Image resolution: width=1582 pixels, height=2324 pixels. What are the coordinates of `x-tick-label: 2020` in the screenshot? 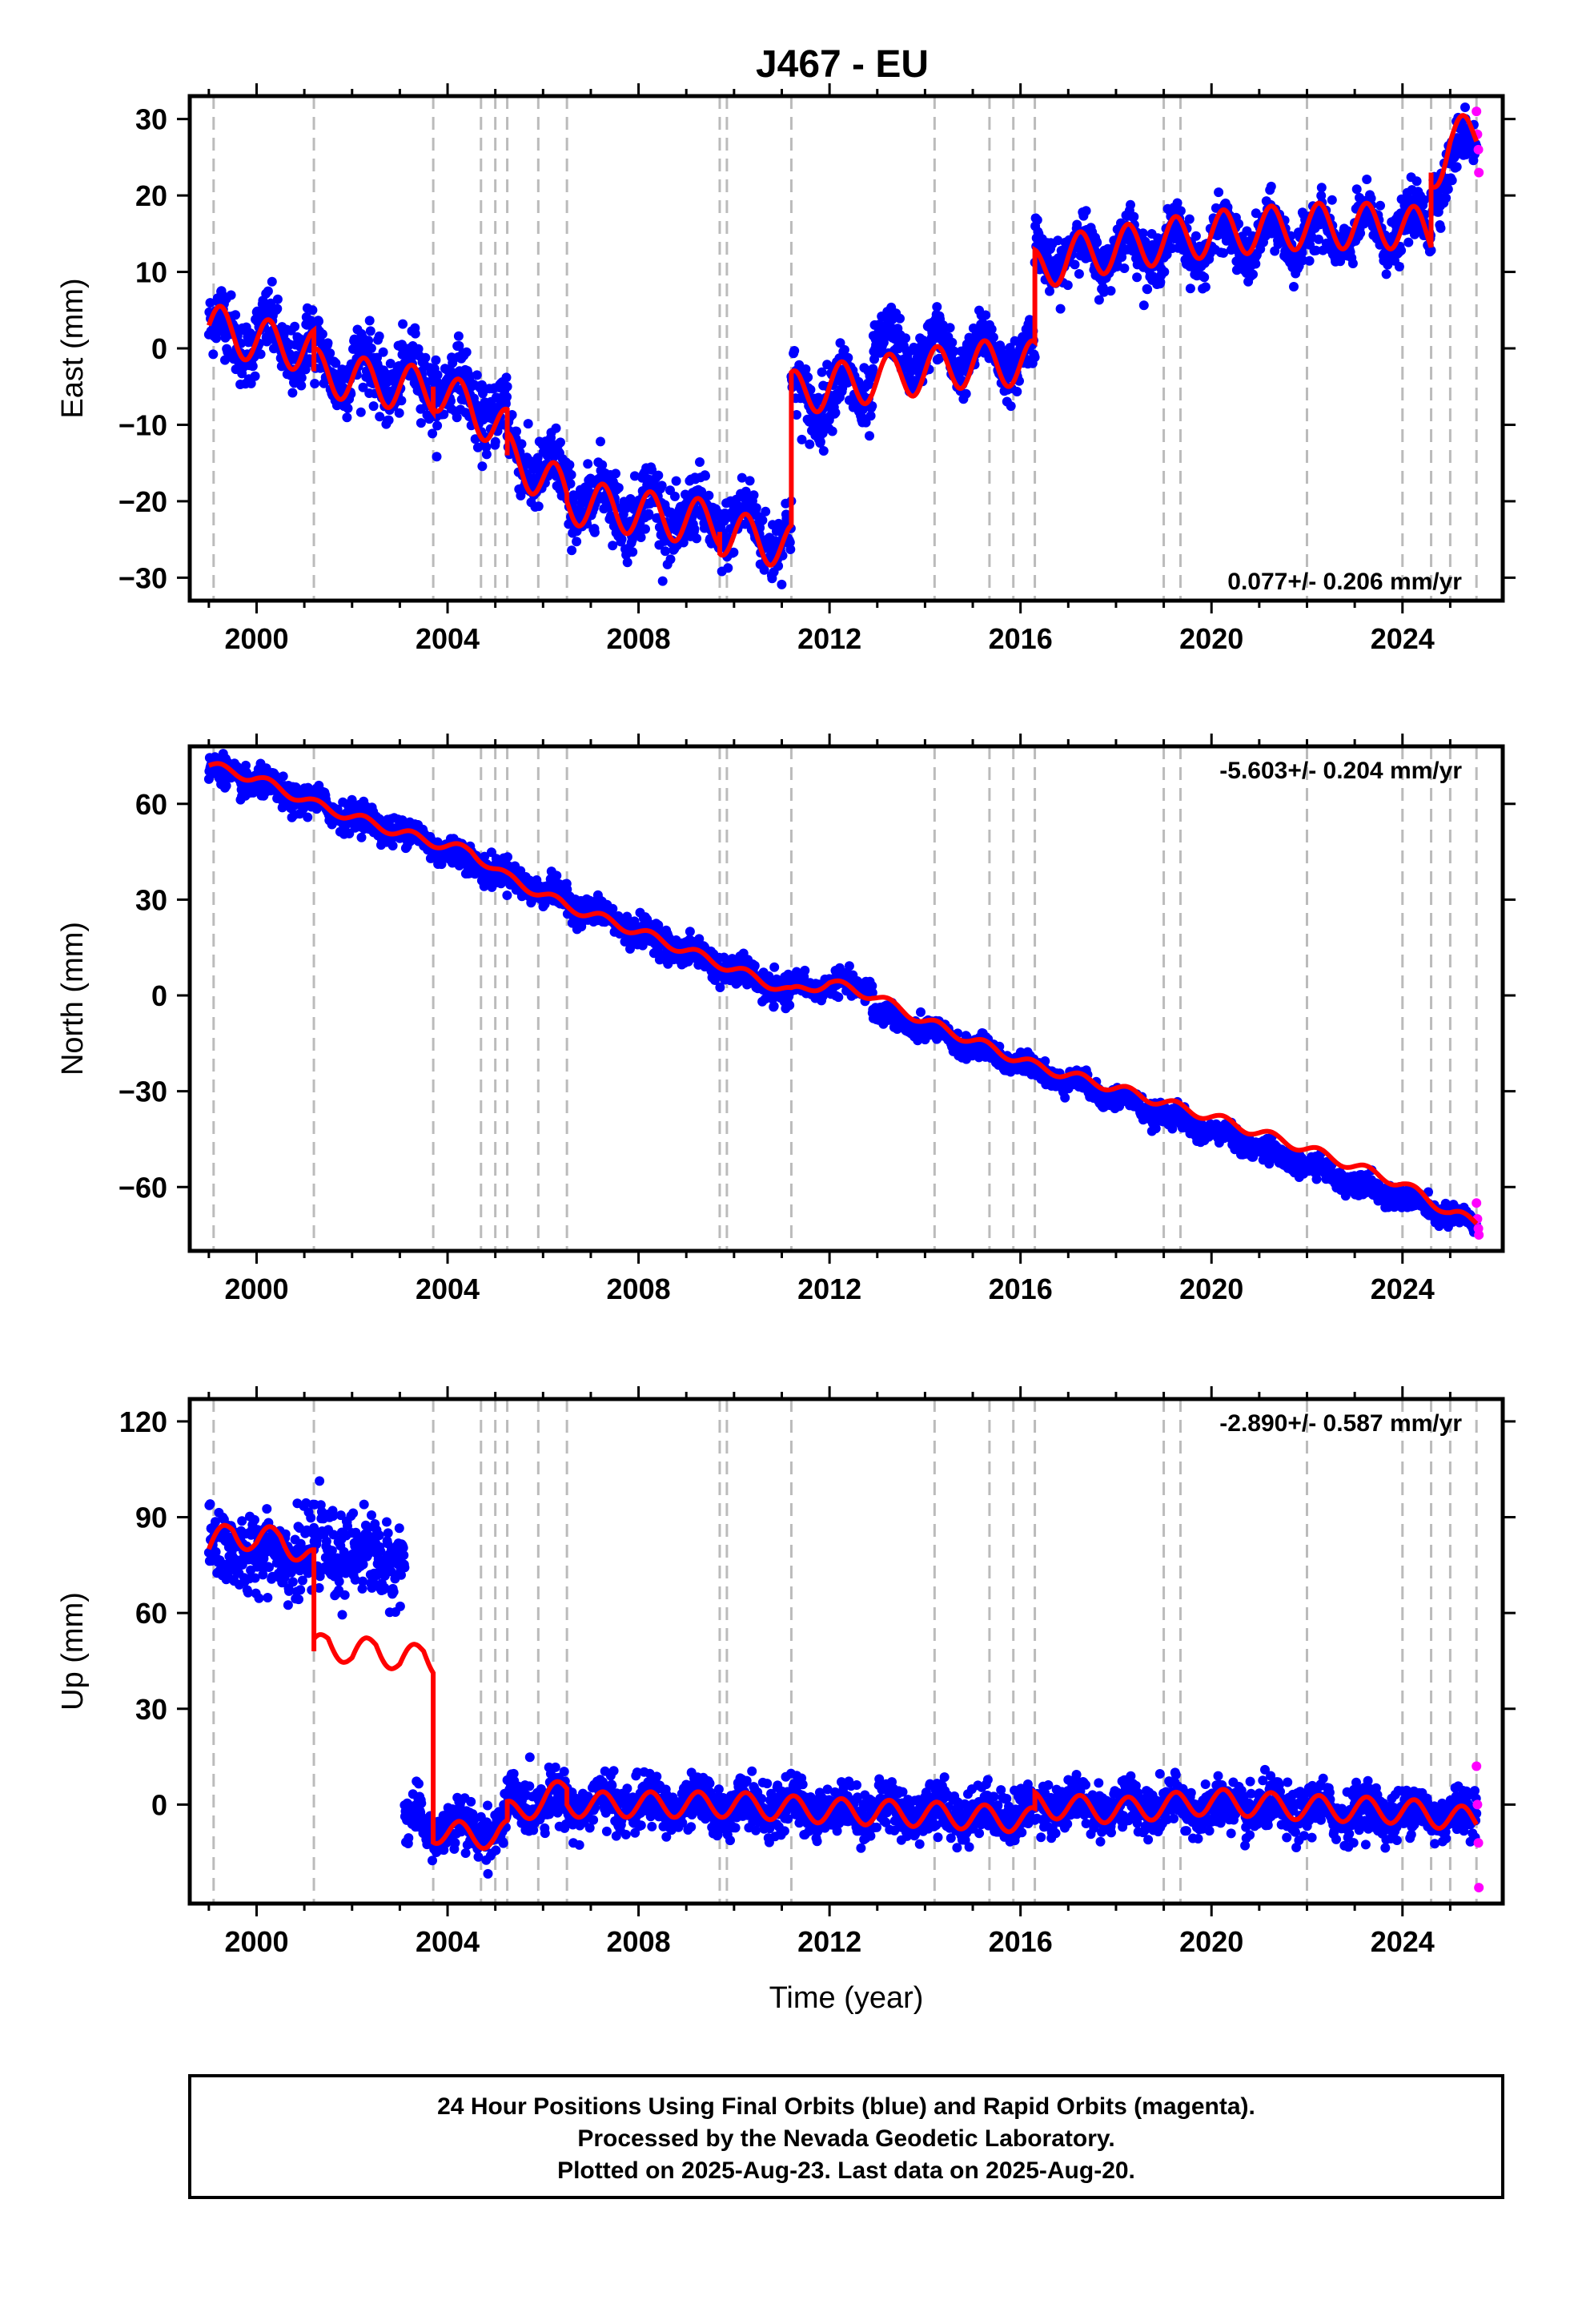 It's located at (1211, 638).